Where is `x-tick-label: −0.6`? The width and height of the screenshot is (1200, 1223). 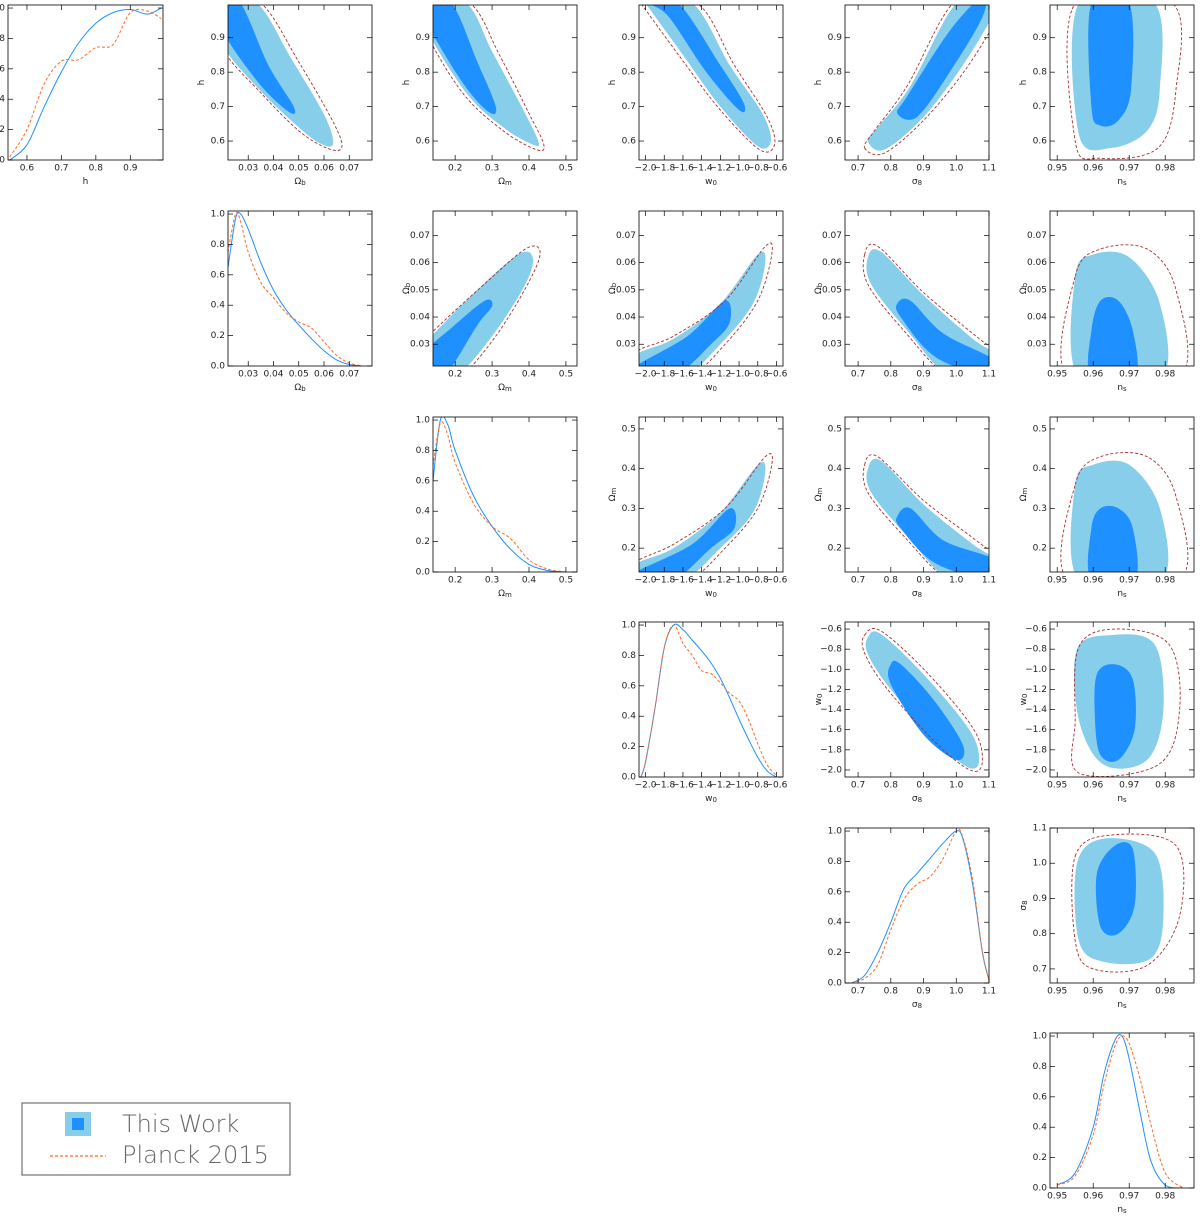
x-tick-label: −0.6 is located at coordinates (777, 786).